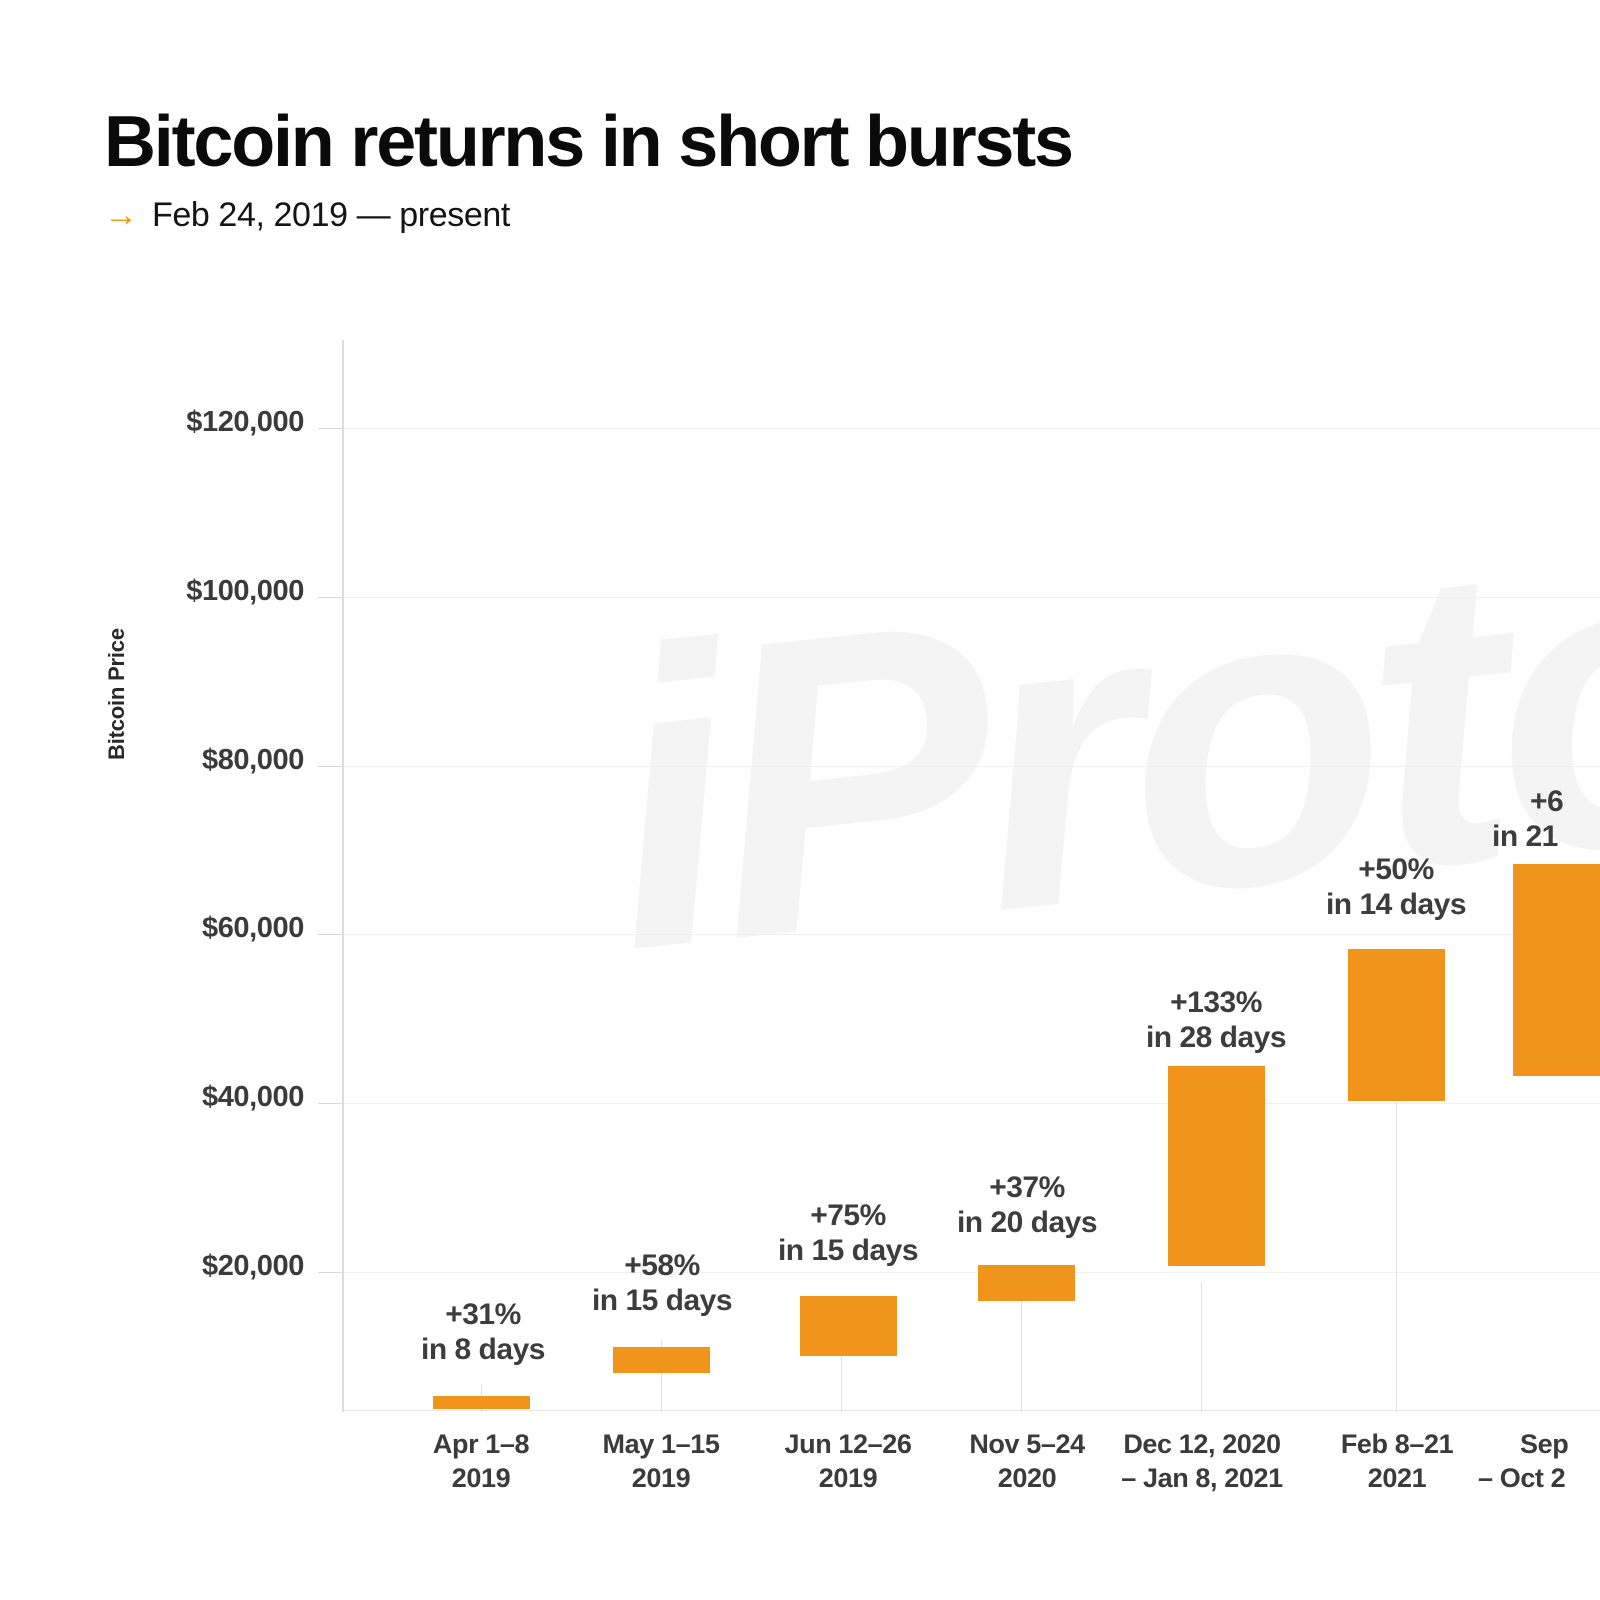 The image size is (1600, 1600). Describe the element at coordinates (331, 215) in the screenshot. I see `chart-subtitle: Feb 24, 2019 — present` at that location.